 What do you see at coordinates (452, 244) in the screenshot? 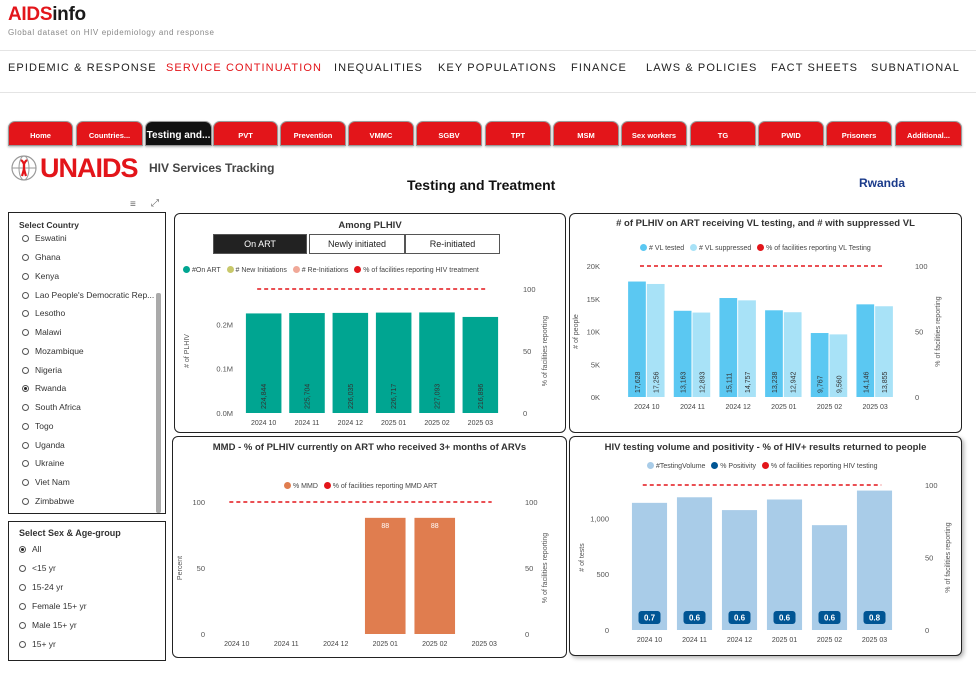
I see `toggle-re-initiated: Re-initiated` at bounding box center [452, 244].